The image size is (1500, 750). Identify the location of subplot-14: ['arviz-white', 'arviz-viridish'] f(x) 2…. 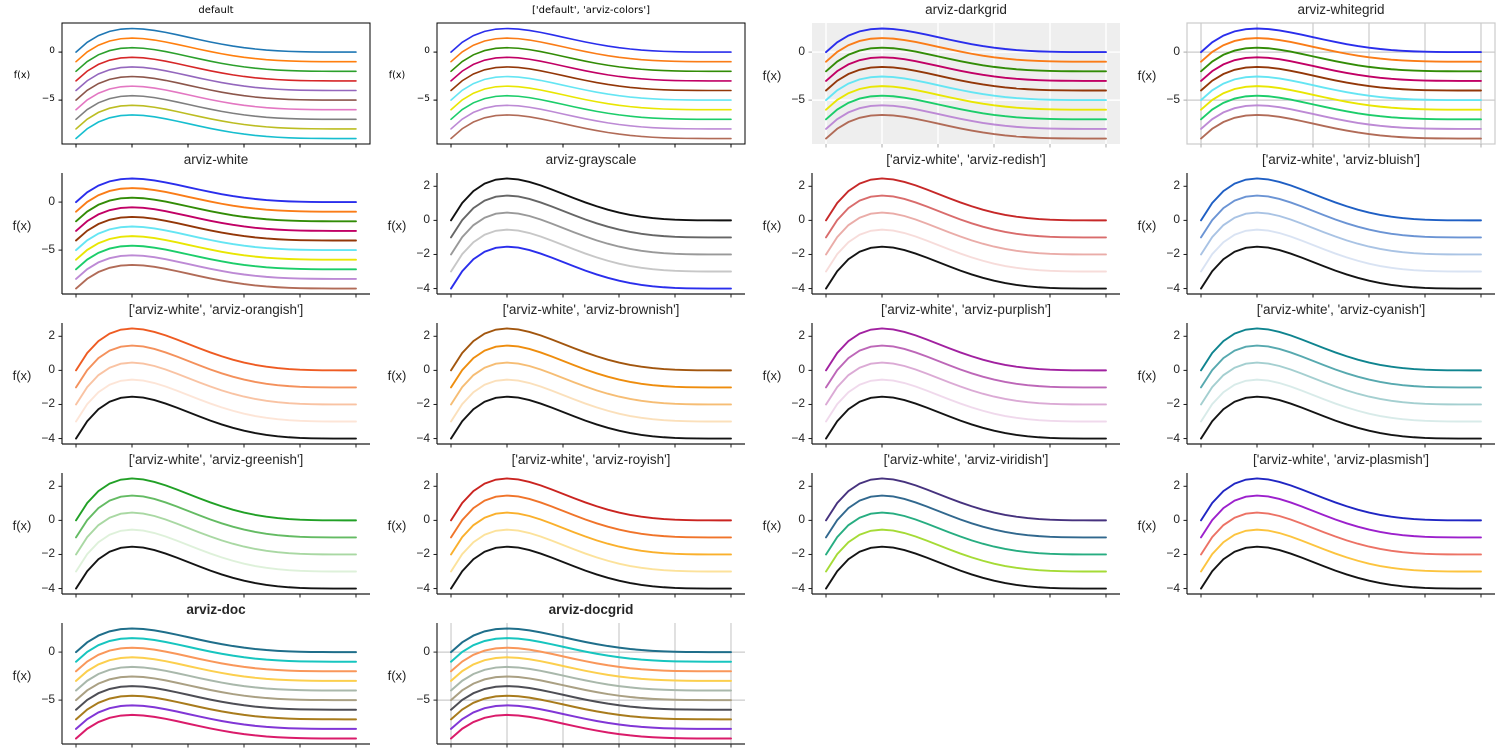
(937, 525).